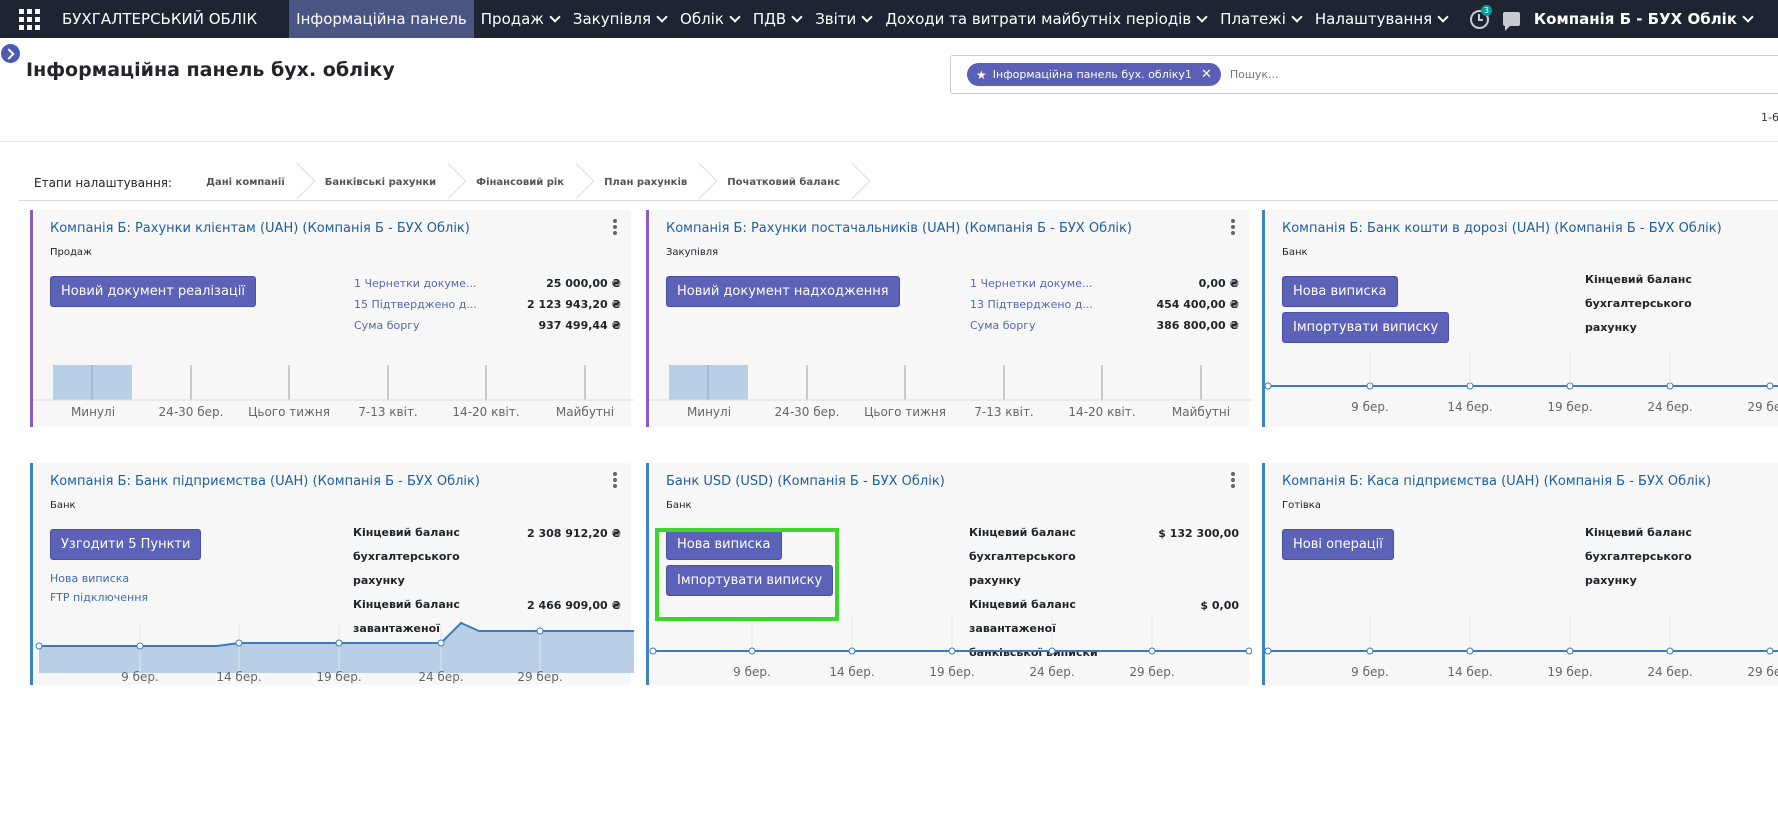  Describe the element at coordinates (1206, 74) in the screenshot. I see `remove-facet-icon: ✕` at that location.